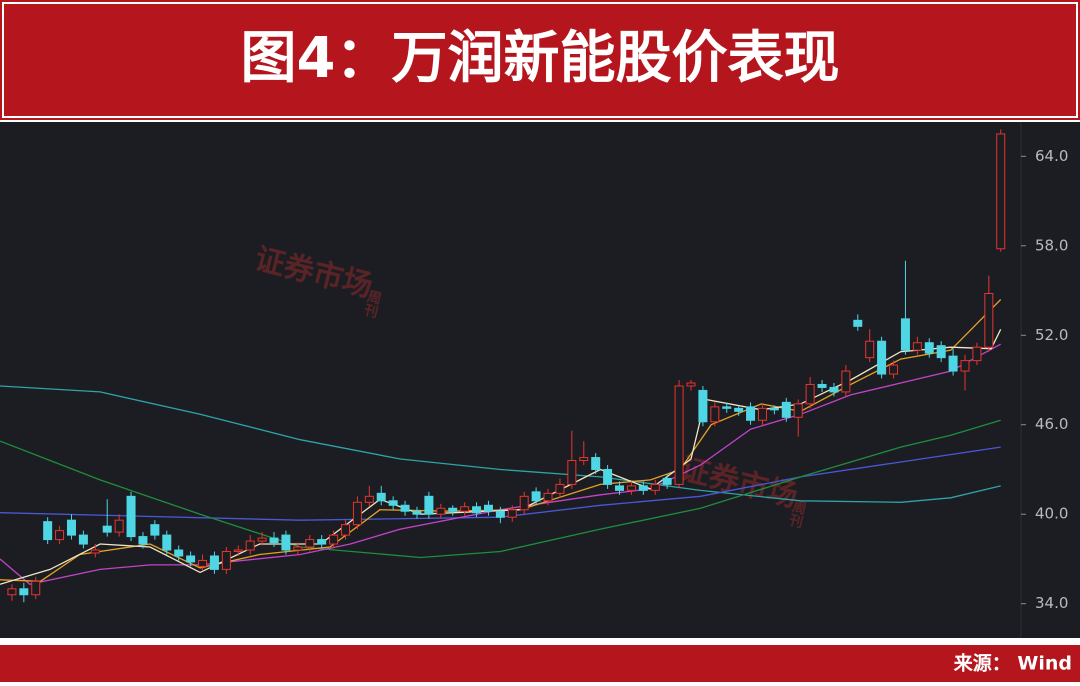 This screenshot has width=1080, height=686. Describe the element at coordinates (1051, 603) in the screenshot. I see `y-tick-label: 34.0` at that location.